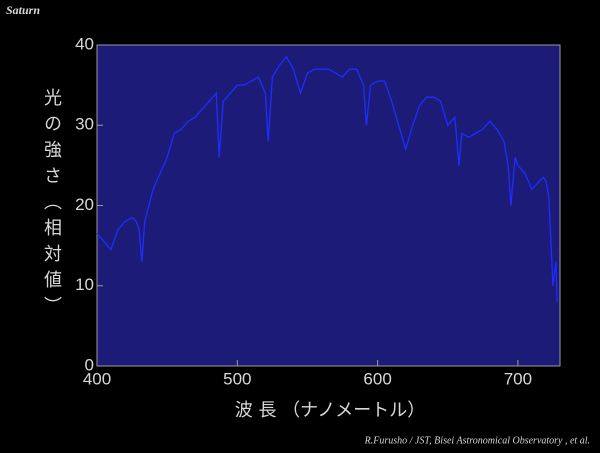  Describe the element at coordinates (84, 43) in the screenshot. I see `y-tick-label: 40` at that location.